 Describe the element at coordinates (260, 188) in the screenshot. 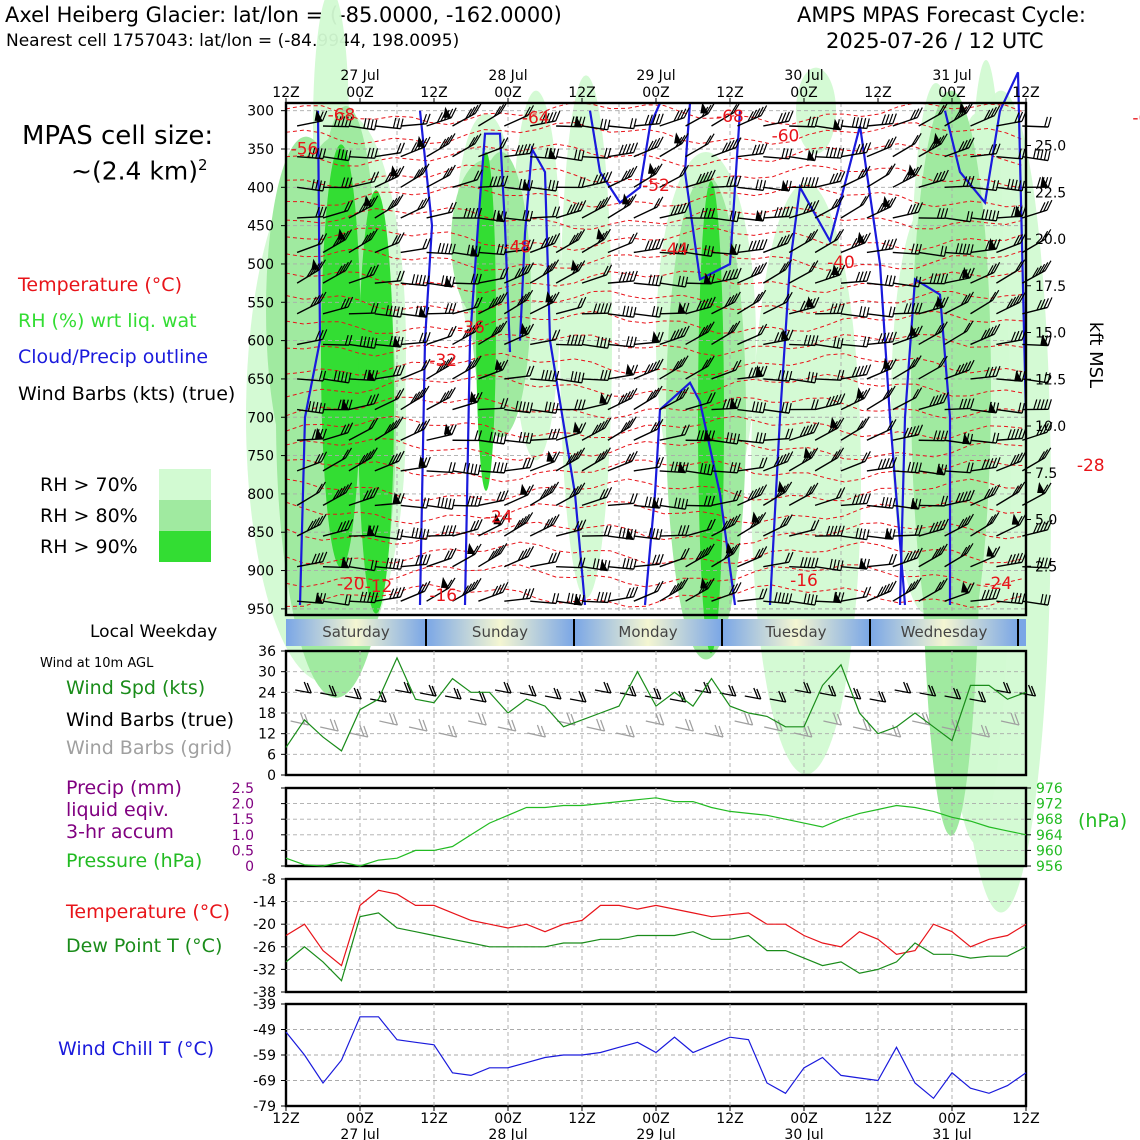

I see `pressure-tick-label: 400` at that location.